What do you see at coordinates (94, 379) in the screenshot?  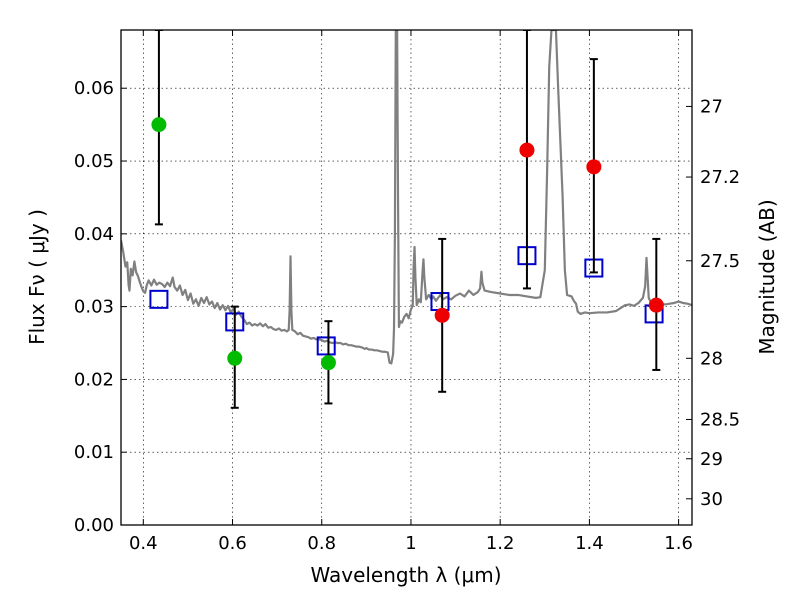 I see `y-tick-label: 0.02` at bounding box center [94, 379].